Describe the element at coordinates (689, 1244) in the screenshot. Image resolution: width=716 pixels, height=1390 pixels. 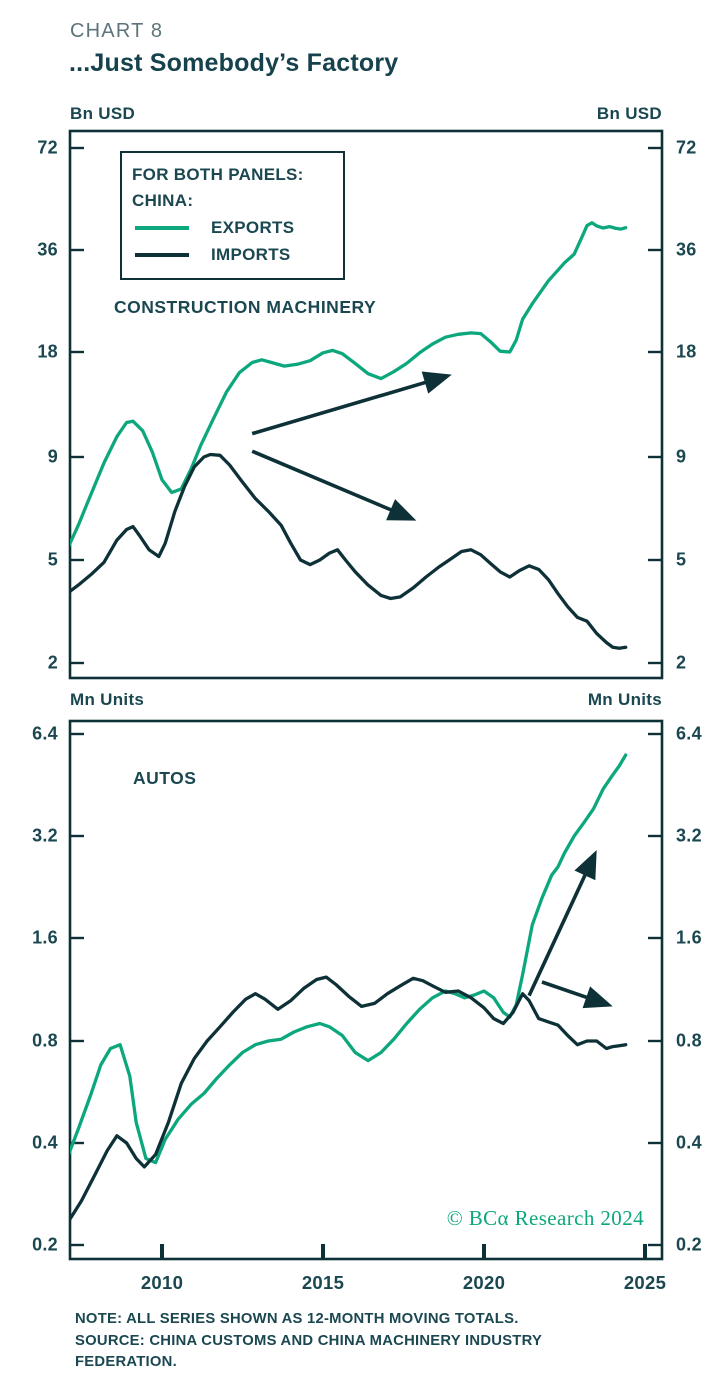
I see `bottom-y-axis-label-right: 0.2` at that location.